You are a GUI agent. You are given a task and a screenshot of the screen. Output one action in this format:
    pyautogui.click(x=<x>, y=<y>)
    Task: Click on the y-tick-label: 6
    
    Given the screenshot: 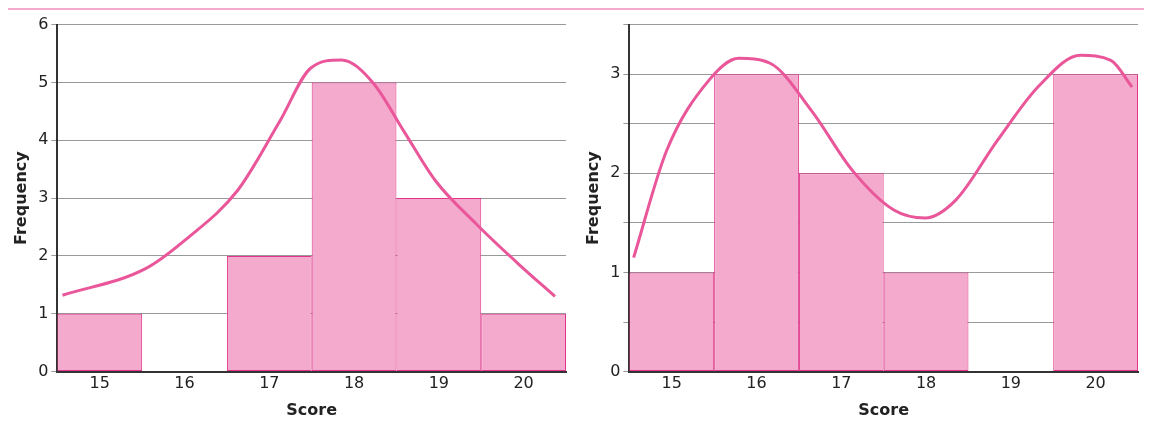 What is the action you would take?
    pyautogui.click(x=43, y=23)
    